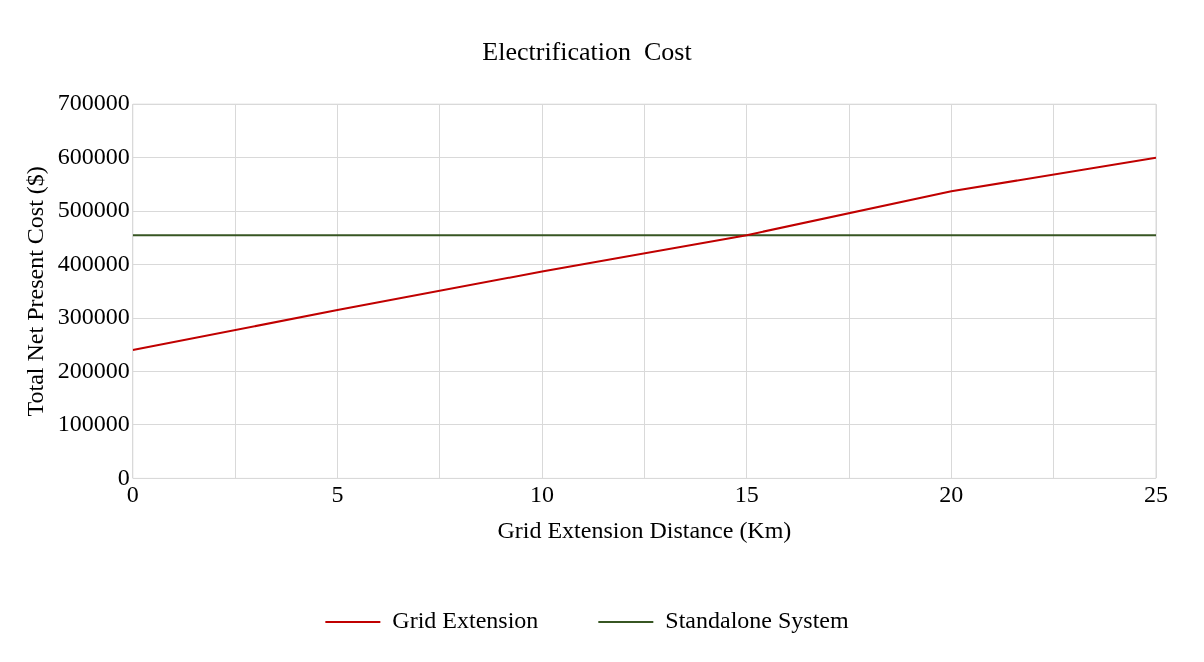 This screenshot has height=662, width=1204. What do you see at coordinates (746, 494) in the screenshot?
I see `x-tick-label: 15` at bounding box center [746, 494].